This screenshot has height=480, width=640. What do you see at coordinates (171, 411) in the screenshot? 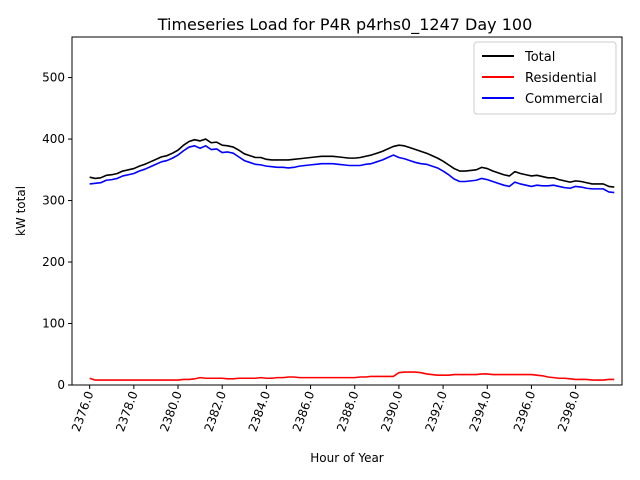
I see `x-tick-label: 2380.0` at bounding box center [171, 411].